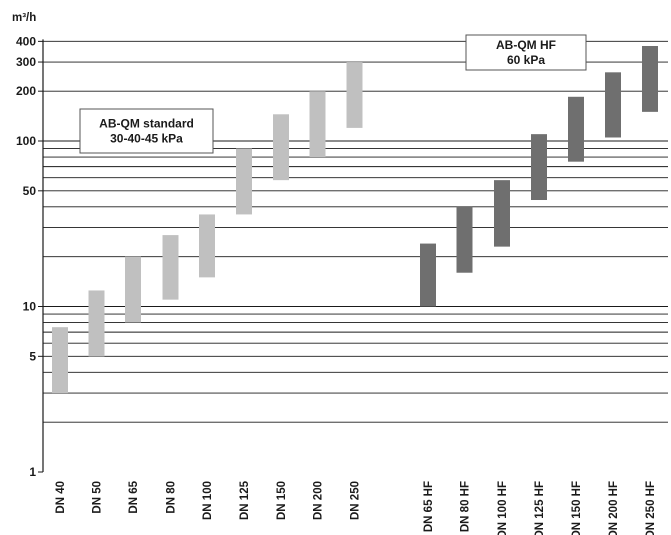 This screenshot has width=671, height=535. Describe the element at coordinates (134, 496) in the screenshot. I see `category-label: DN 65` at that location.